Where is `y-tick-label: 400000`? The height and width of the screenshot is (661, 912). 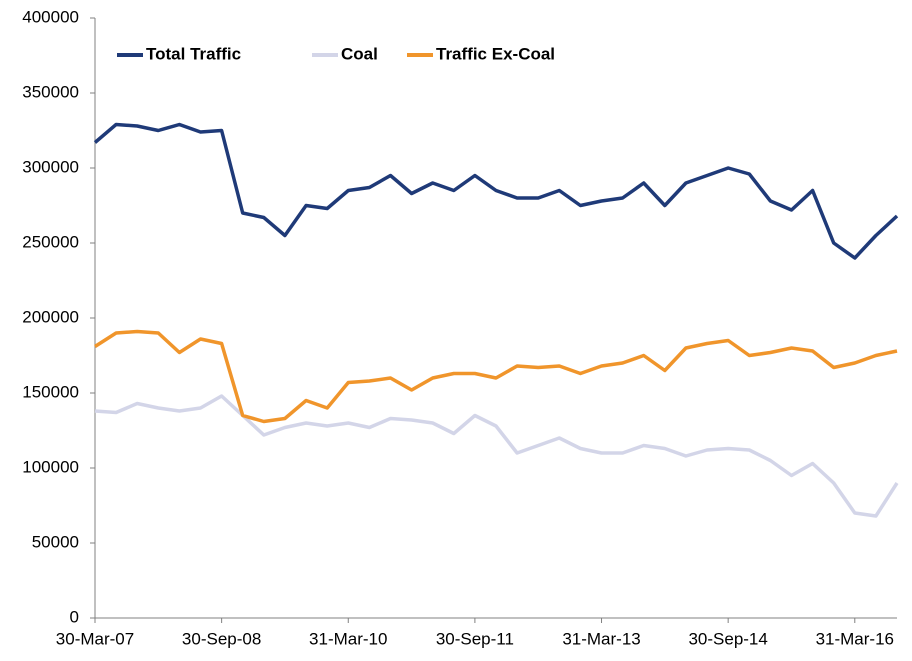 y-tick-label: 400000 is located at coordinates (50, 16).